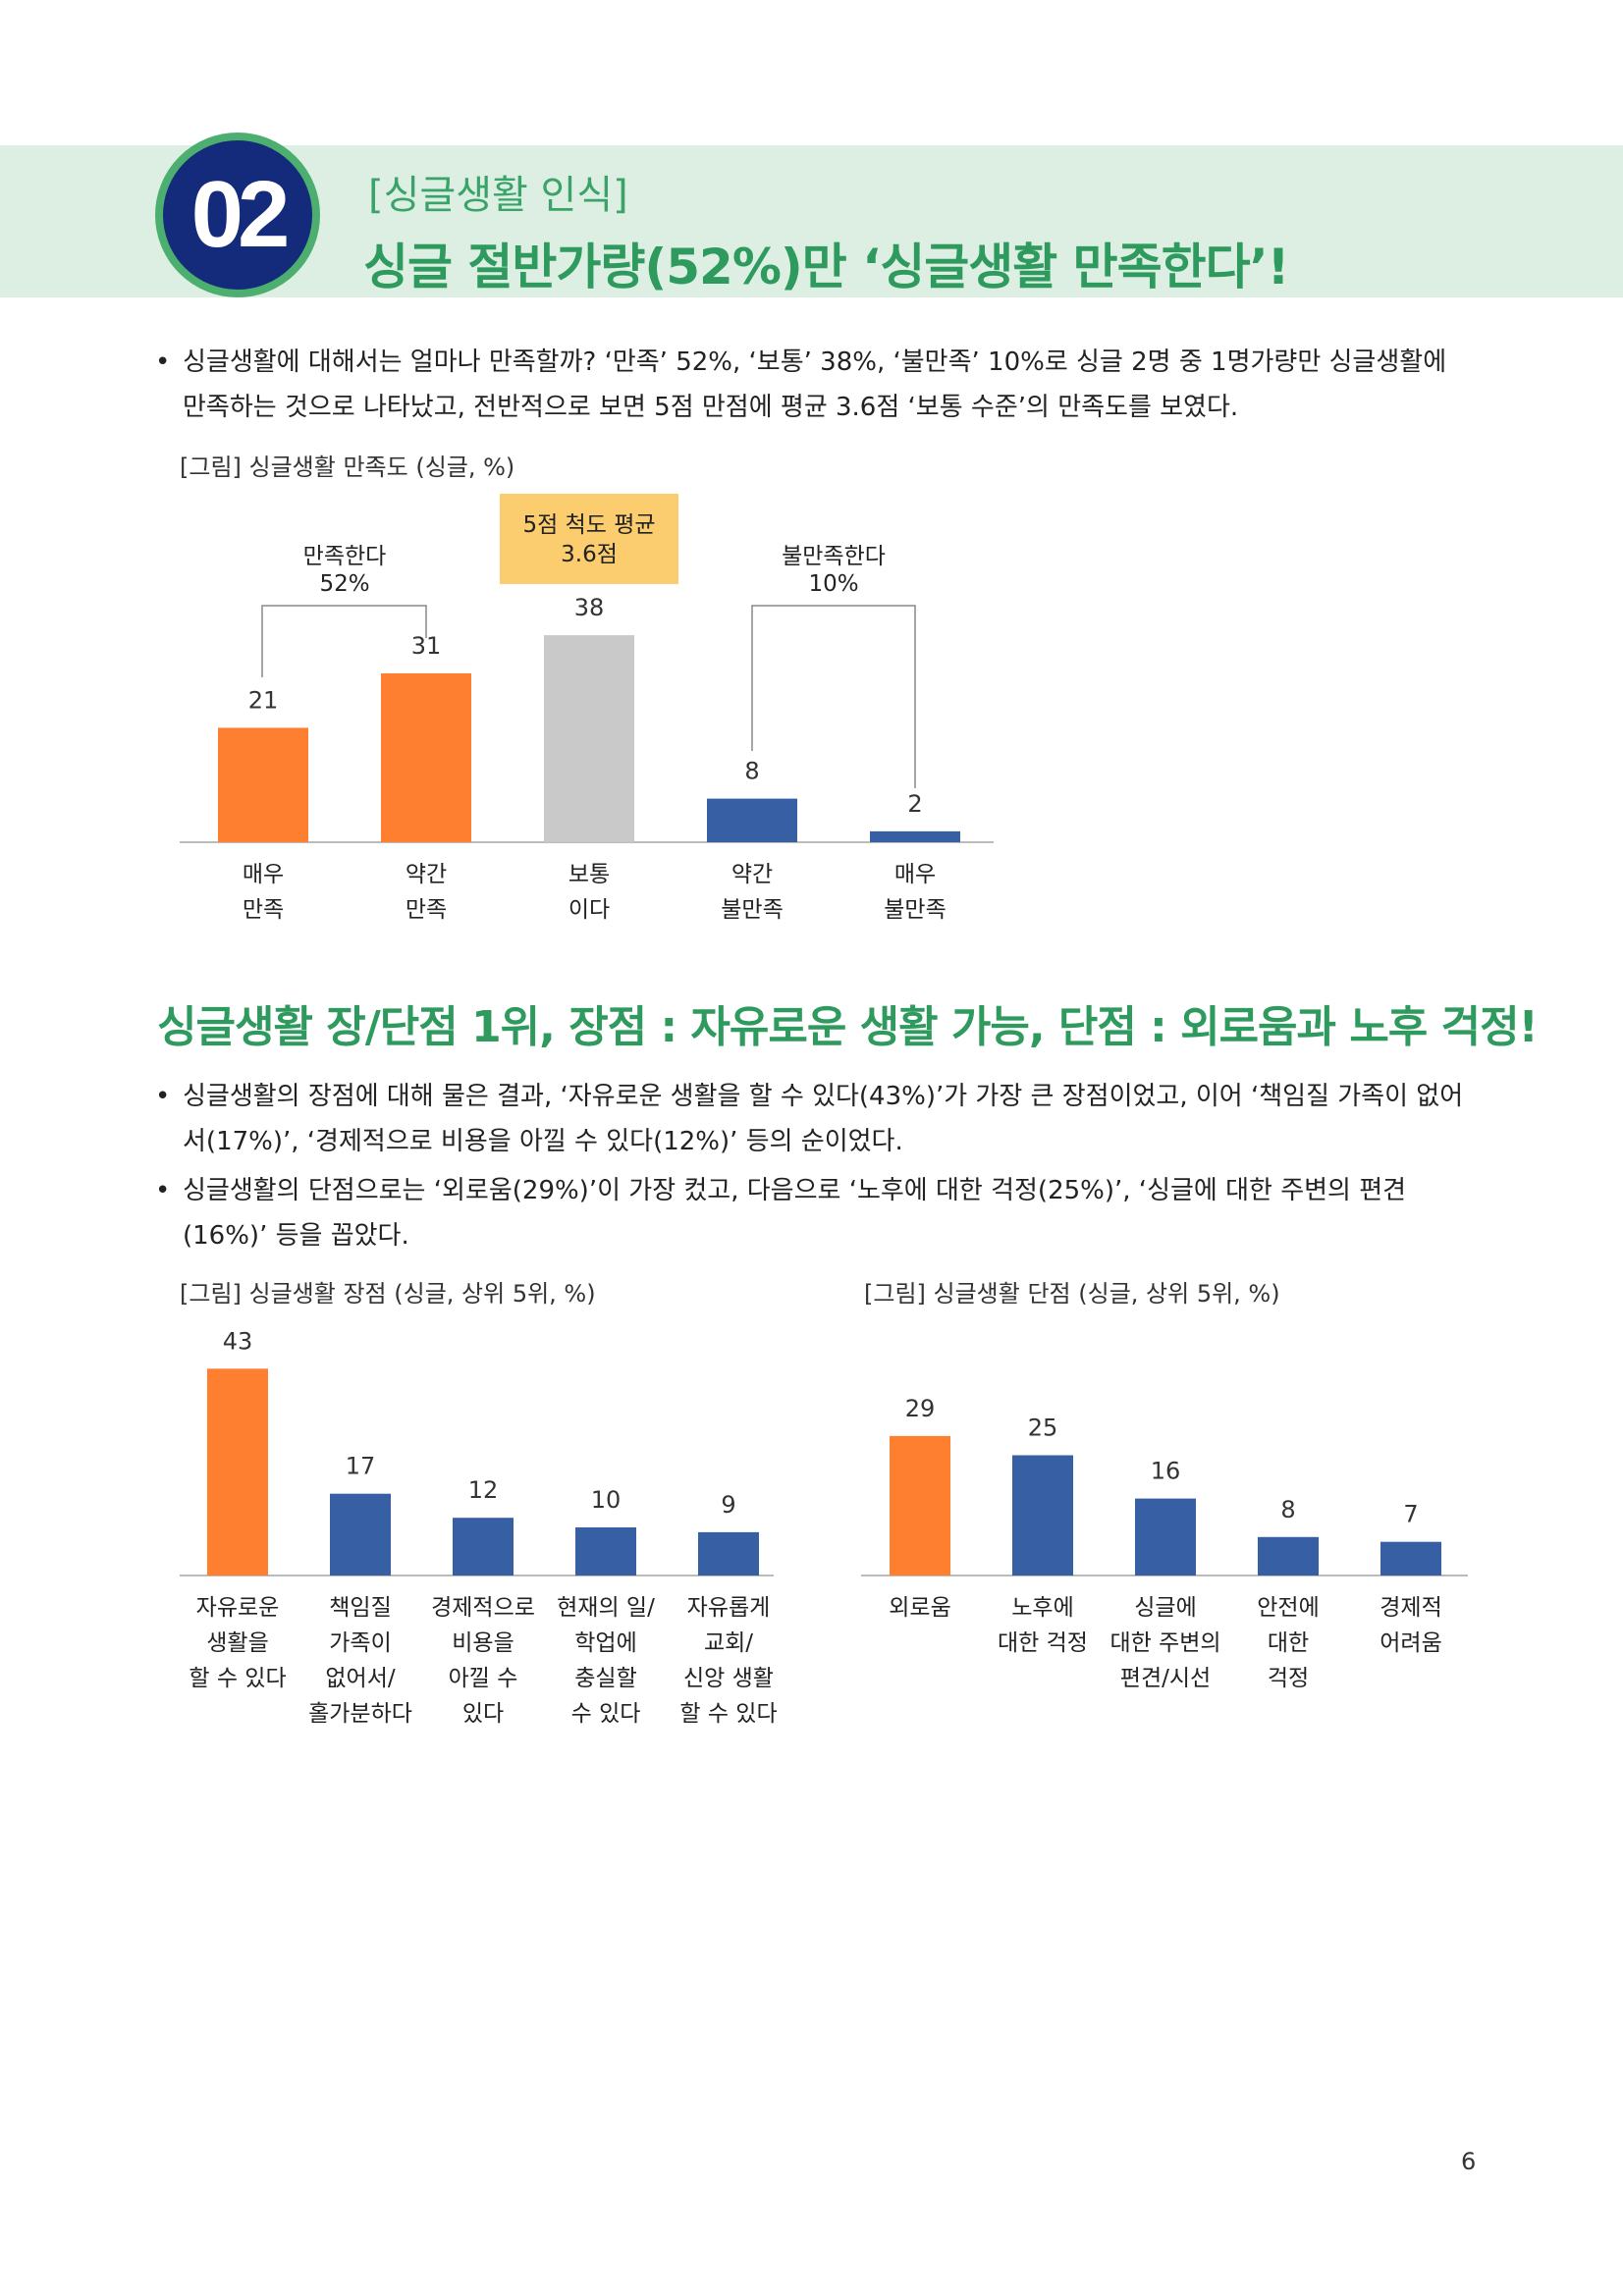 The height and width of the screenshot is (2296, 1623). I want to click on category-label: 보통, so click(589, 874).